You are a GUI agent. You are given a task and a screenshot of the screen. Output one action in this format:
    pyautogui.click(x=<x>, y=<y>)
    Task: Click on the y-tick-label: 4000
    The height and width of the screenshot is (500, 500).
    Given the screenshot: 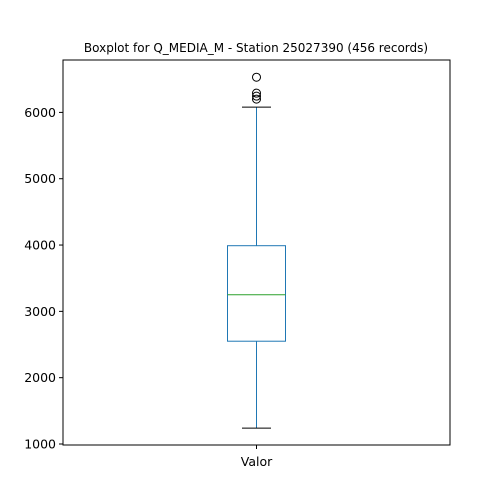 What is the action you would take?
    pyautogui.click(x=40, y=245)
    